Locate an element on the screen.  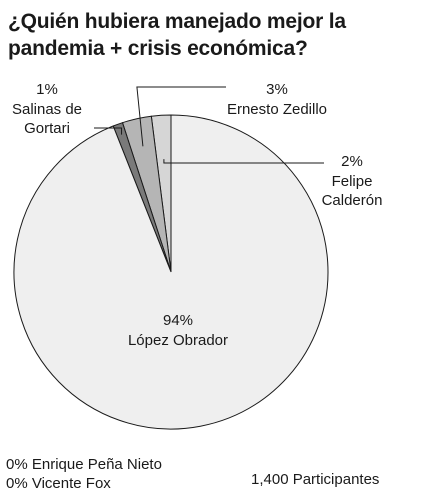
leader-lines is located at coordinates (209, 125).